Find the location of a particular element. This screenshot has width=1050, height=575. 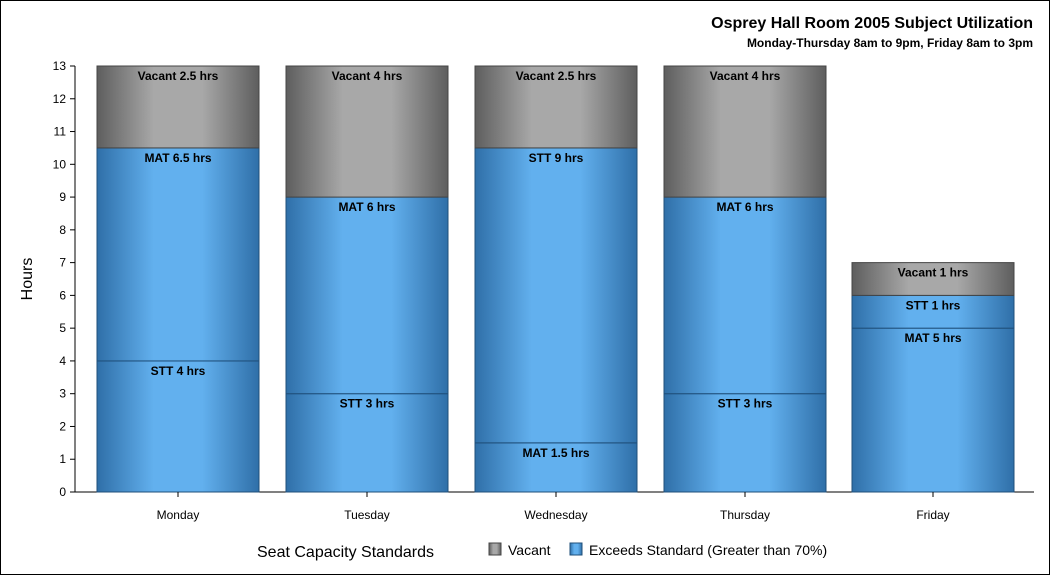

y-tick-label: 2 is located at coordinates (62, 426).